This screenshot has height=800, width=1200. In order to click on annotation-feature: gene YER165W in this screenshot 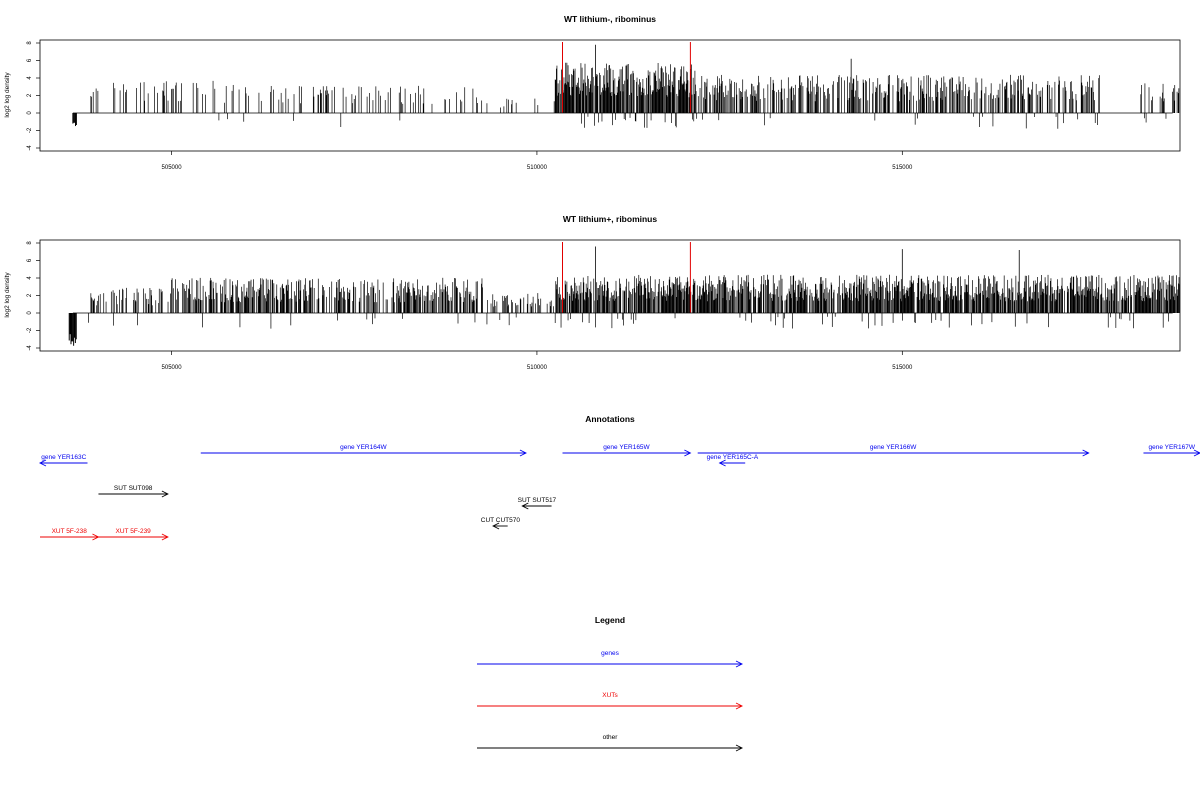, I will do `click(627, 450)`.